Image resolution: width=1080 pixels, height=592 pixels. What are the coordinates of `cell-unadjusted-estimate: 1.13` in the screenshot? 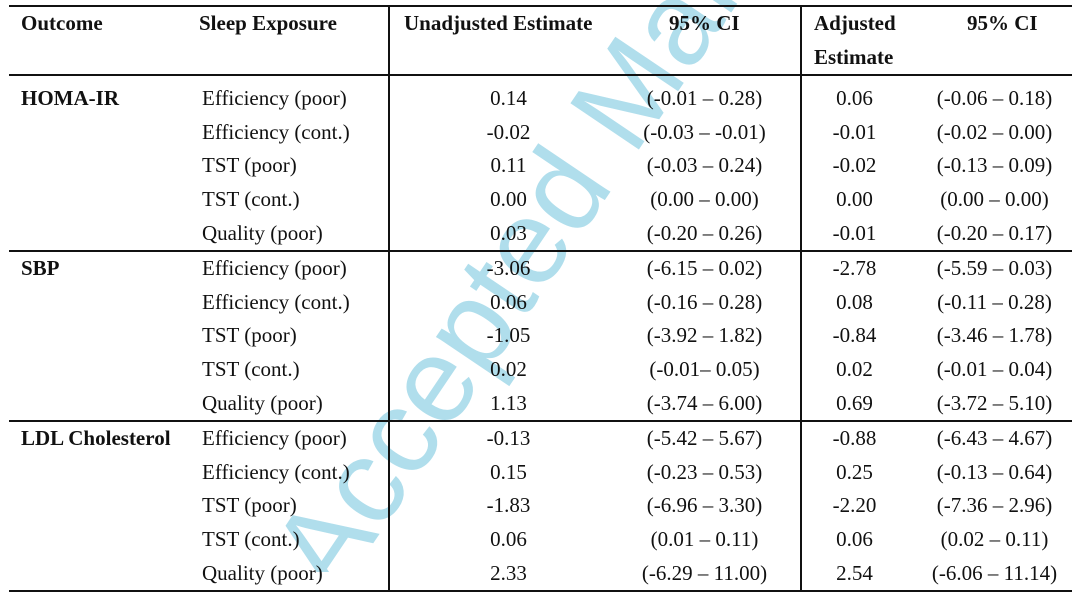 It's located at (498, 404).